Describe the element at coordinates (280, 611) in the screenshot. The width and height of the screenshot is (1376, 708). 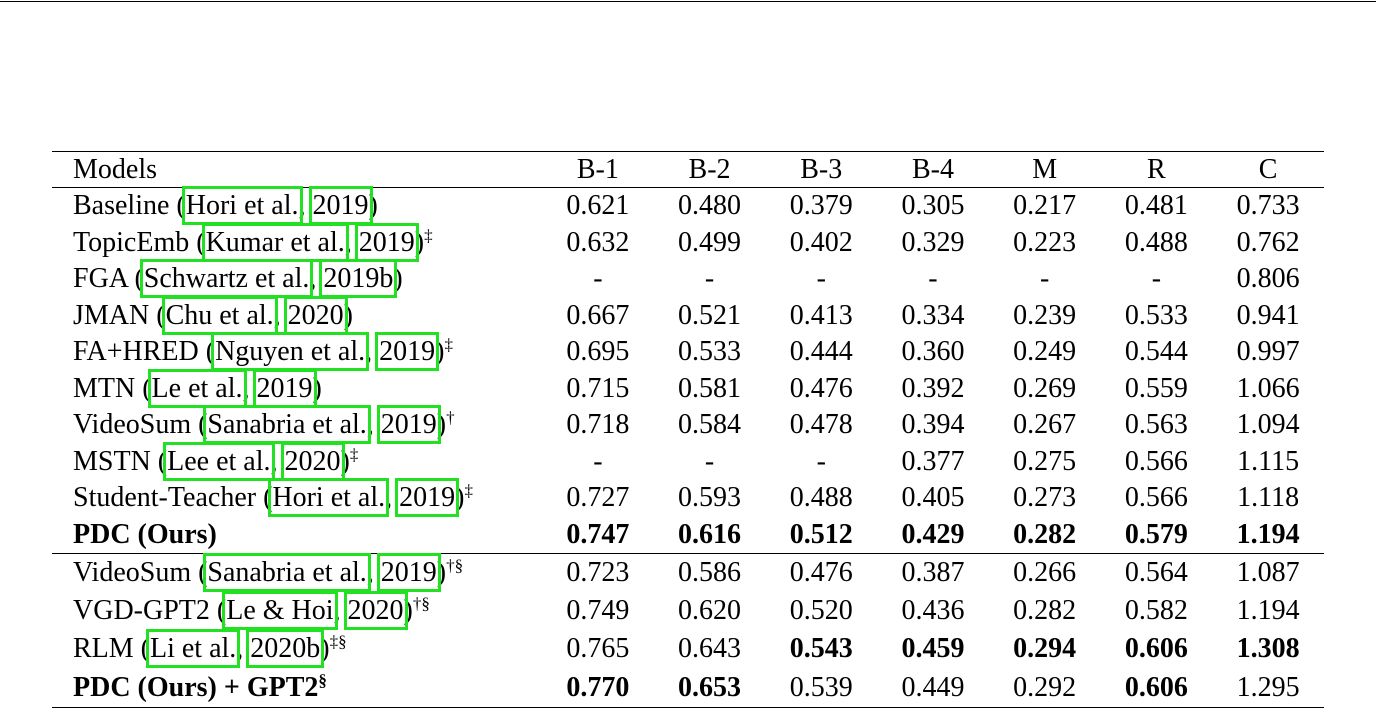
I see `citation: Le & Hoi` at that location.